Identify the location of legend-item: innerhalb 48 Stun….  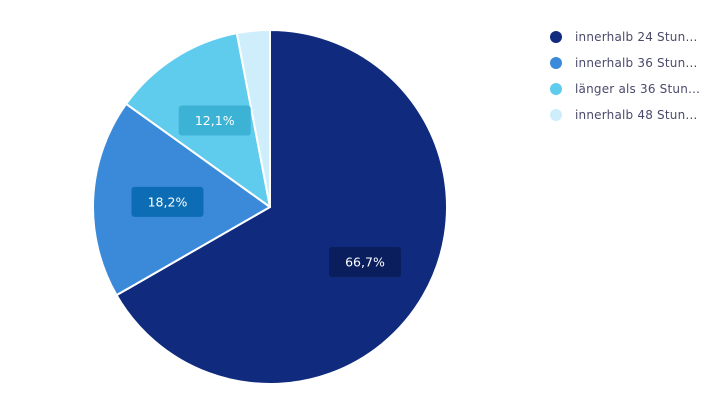
(625, 115).